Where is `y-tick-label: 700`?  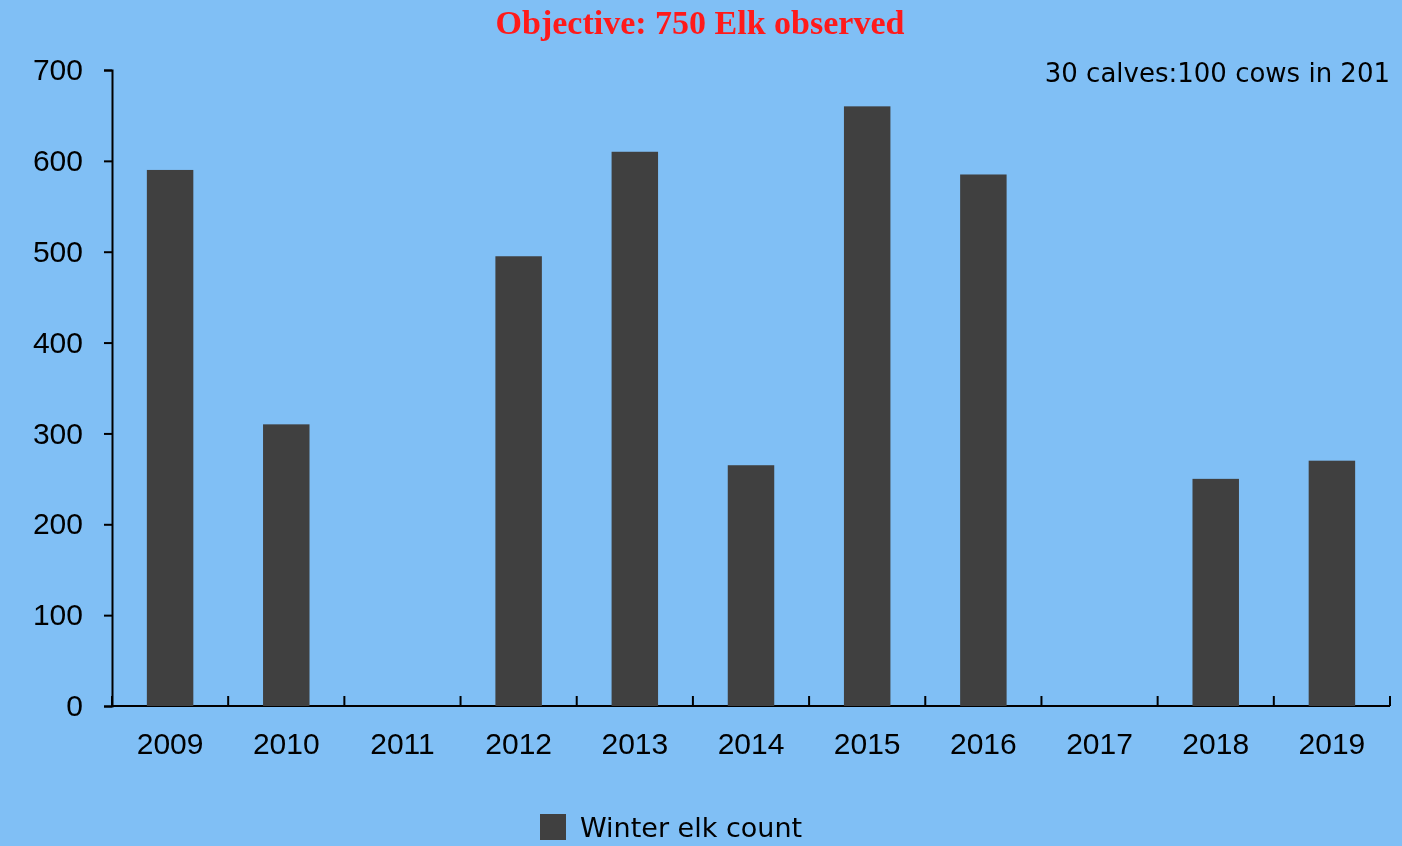
y-tick-label: 700 is located at coordinates (57, 70).